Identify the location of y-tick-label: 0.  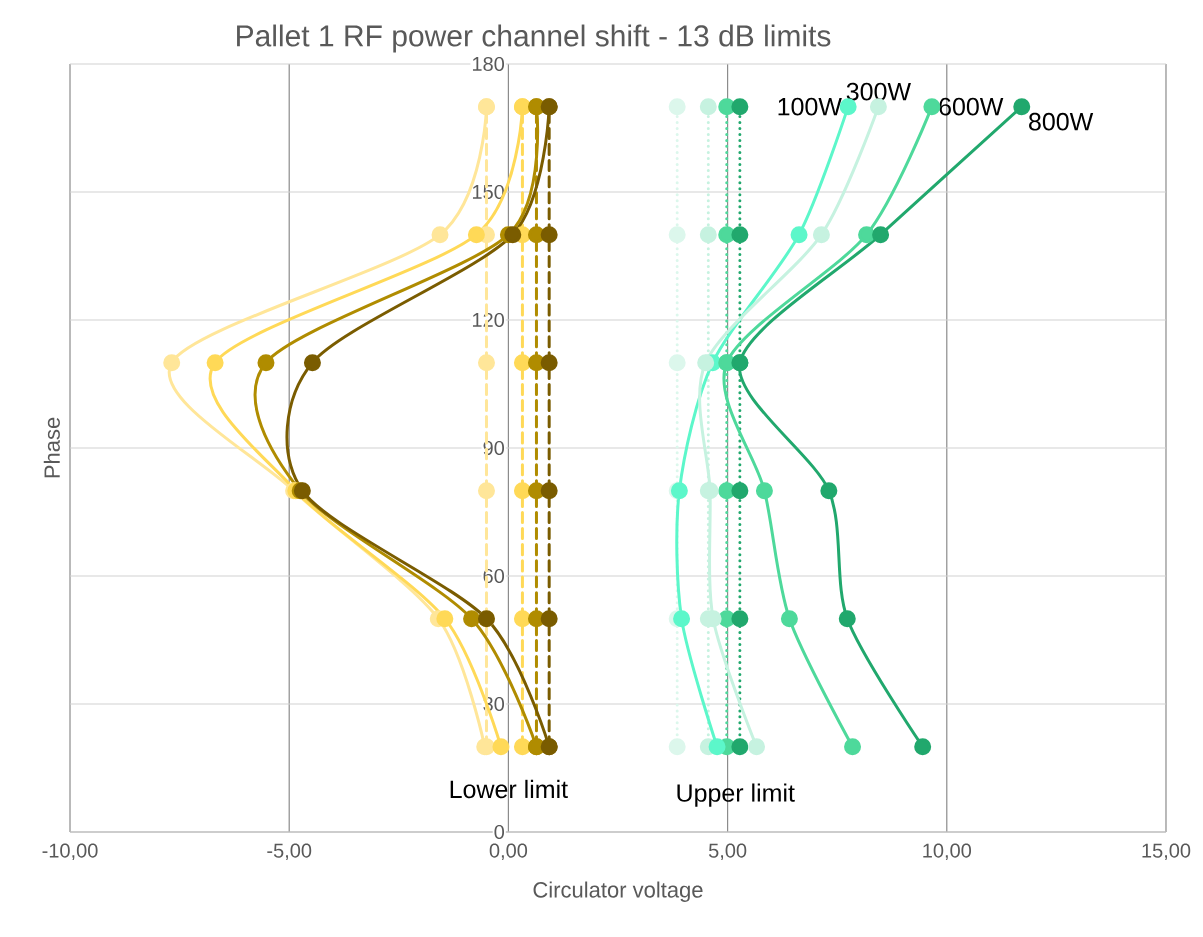
(499, 832).